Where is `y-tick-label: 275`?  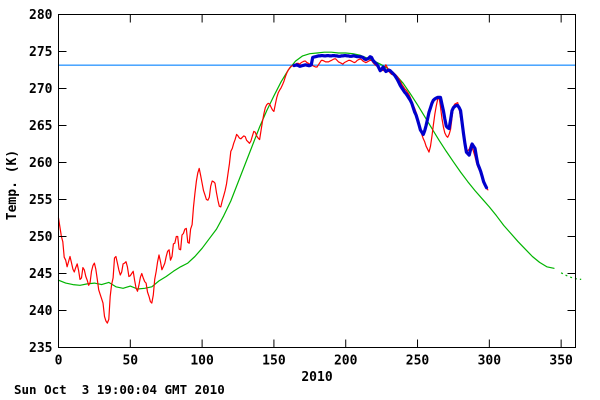 y-tick-label: 275 is located at coordinates (40, 52).